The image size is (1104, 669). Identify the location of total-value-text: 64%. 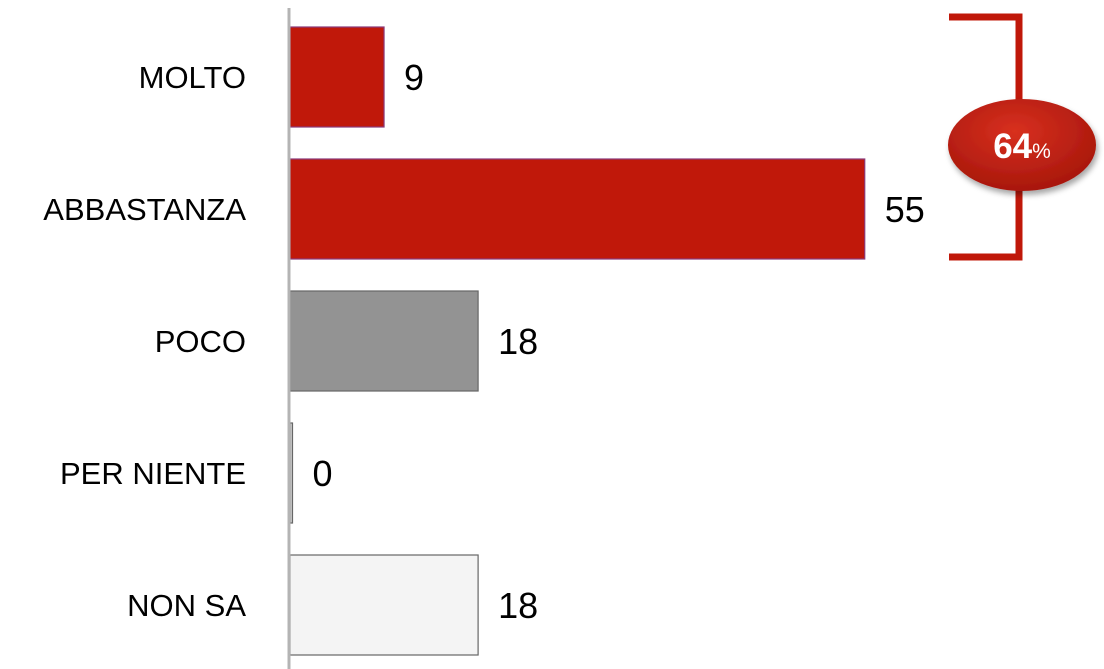
(1022, 146).